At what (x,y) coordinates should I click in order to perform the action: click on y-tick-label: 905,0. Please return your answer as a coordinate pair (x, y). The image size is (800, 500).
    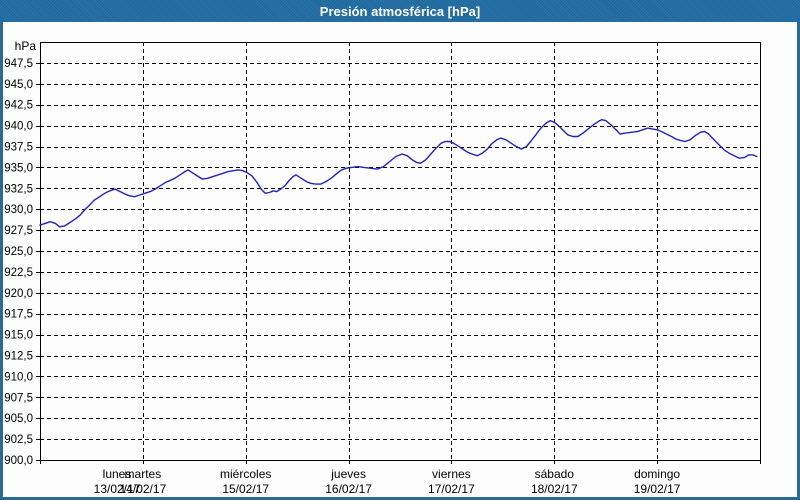
    Looking at the image, I should click on (18, 419).